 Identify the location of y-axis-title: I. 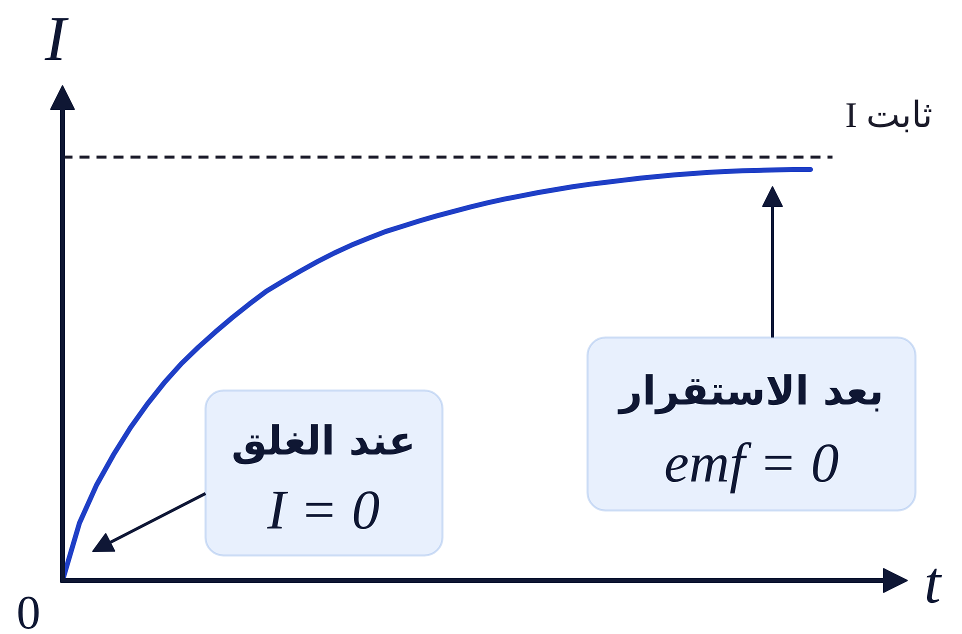
(56, 38).